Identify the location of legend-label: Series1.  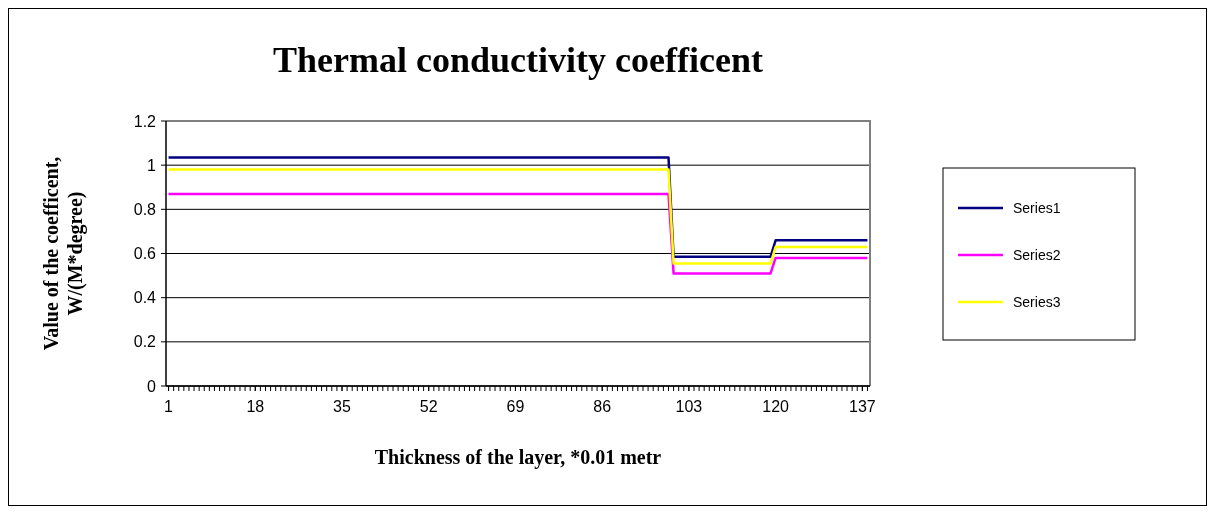
(1037, 207).